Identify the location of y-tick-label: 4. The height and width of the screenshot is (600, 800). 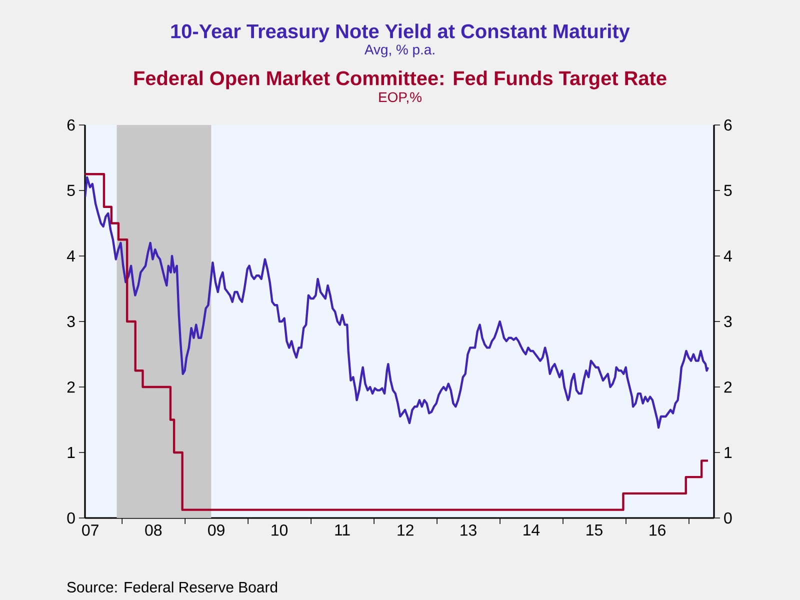
(71, 256).